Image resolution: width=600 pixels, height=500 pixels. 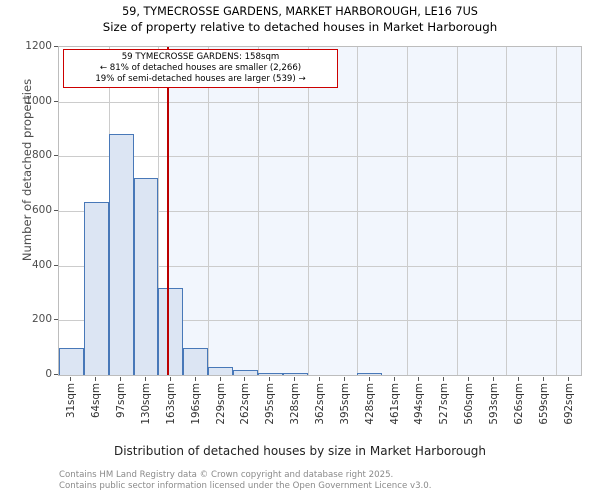 I want to click on x-tick-label: 626sqm, so click(x=518, y=404).